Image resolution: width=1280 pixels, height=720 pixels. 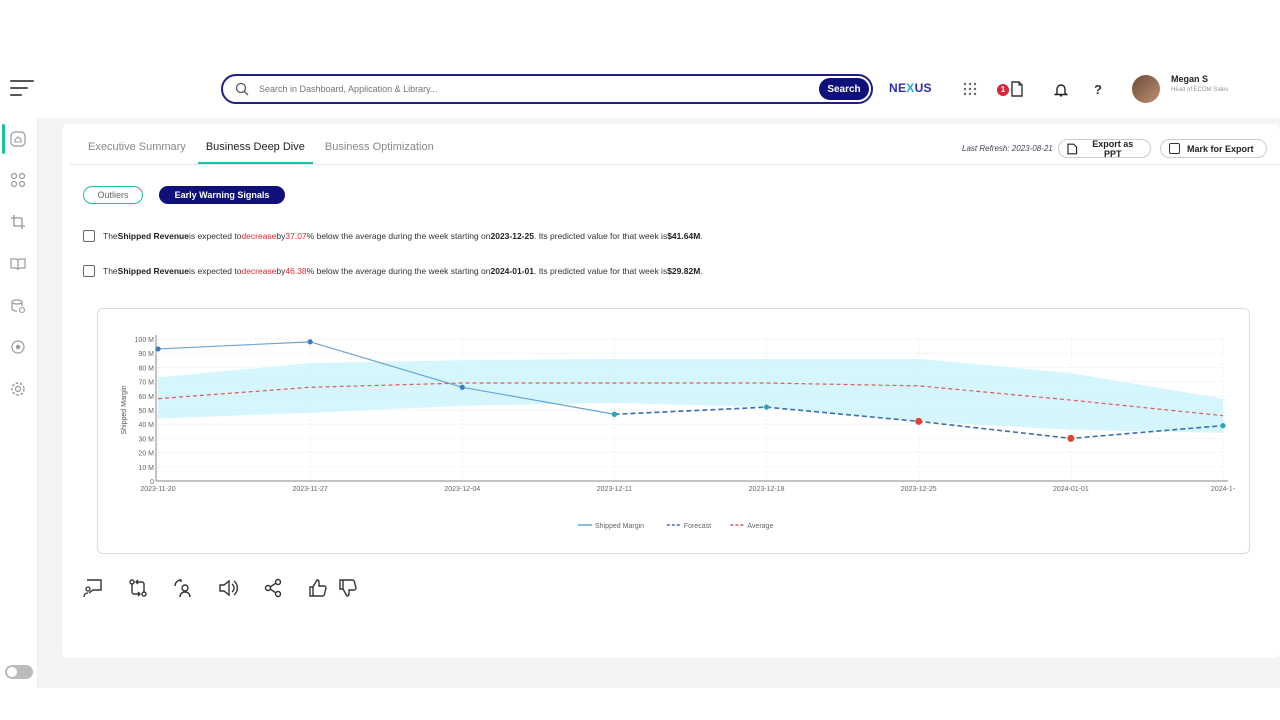 I want to click on x-tick-label: 2023-11-27, so click(x=309, y=489).